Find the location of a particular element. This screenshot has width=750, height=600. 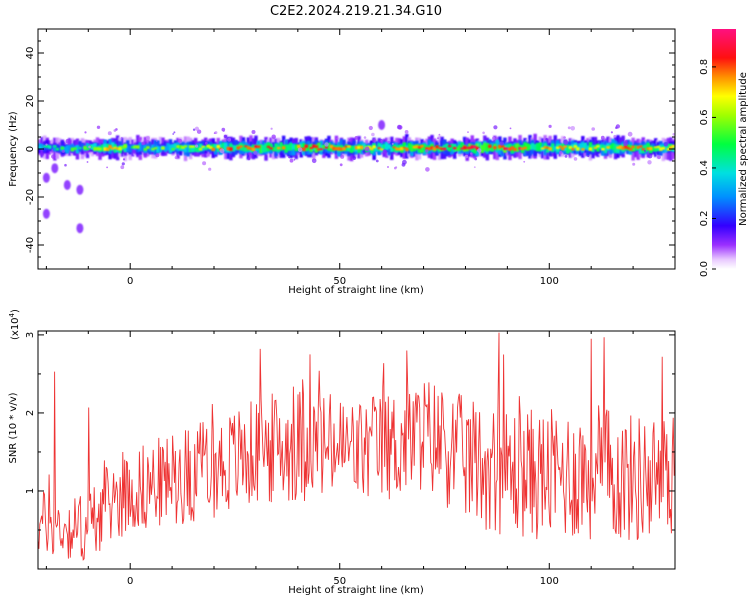

figure-title: C2E2.2024.219.21.34.G10 is located at coordinates (356, 11).